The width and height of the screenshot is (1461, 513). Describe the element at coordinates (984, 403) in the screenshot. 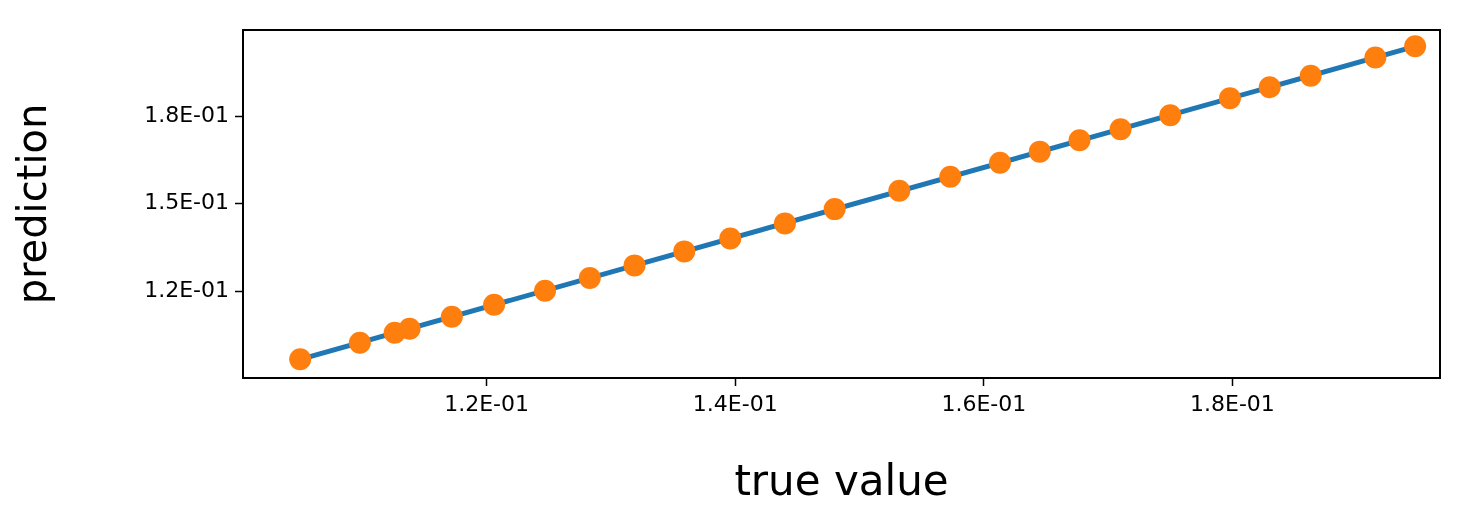

I see `x-tick-label: 1.6E-01` at that location.